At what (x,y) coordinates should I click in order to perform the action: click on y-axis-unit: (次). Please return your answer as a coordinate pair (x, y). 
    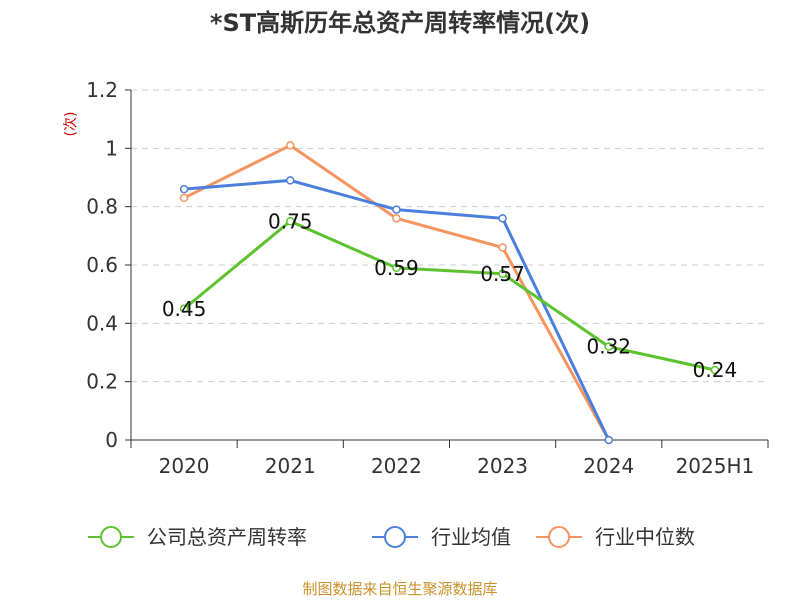
    Looking at the image, I should click on (71, 124).